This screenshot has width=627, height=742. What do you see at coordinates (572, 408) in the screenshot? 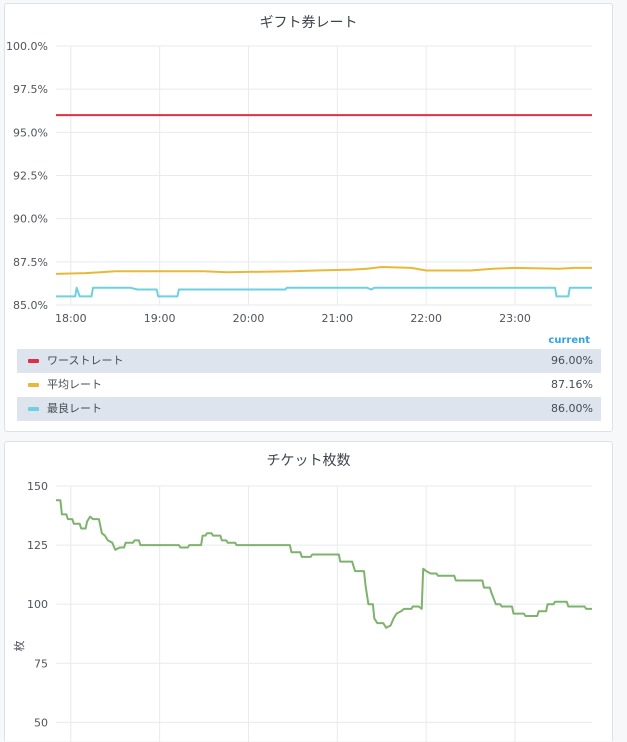
I see `legend-current-value: 86.00%` at bounding box center [572, 408].